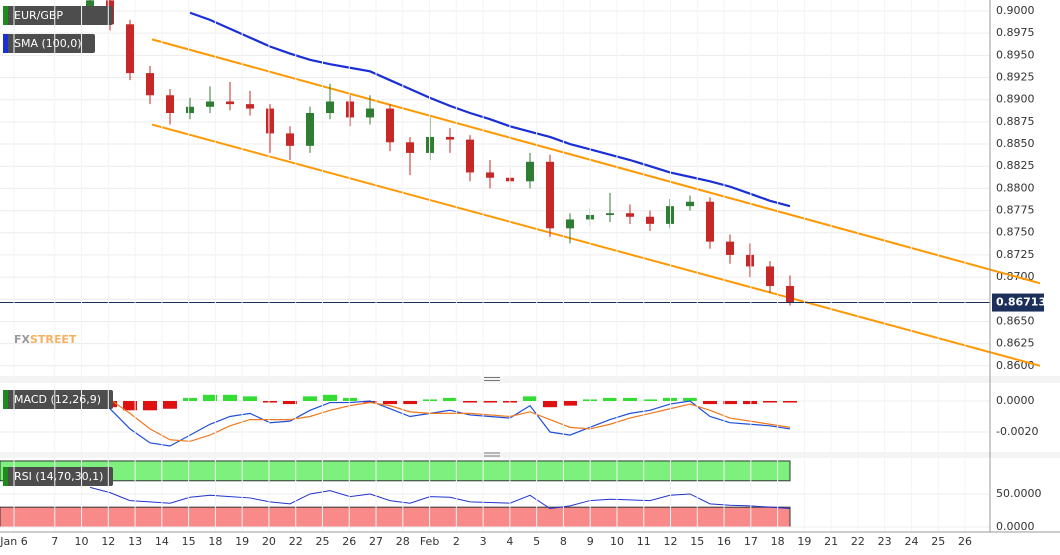  Describe the element at coordinates (590, 541) in the screenshot. I see `x-tick-label: 9` at that location.